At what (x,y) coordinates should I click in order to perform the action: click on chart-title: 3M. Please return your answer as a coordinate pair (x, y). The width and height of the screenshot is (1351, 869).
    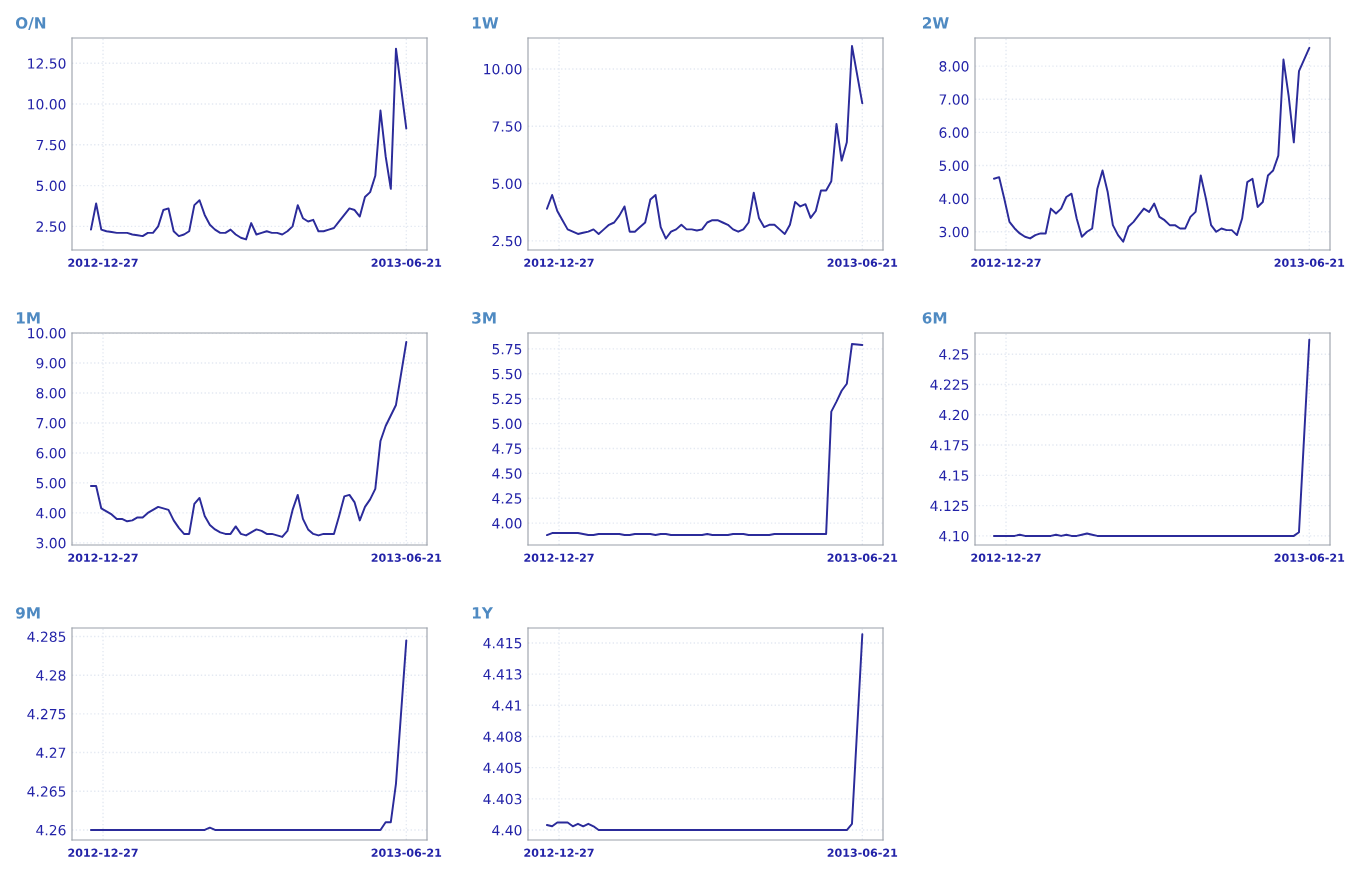
    Looking at the image, I should click on (484, 318).